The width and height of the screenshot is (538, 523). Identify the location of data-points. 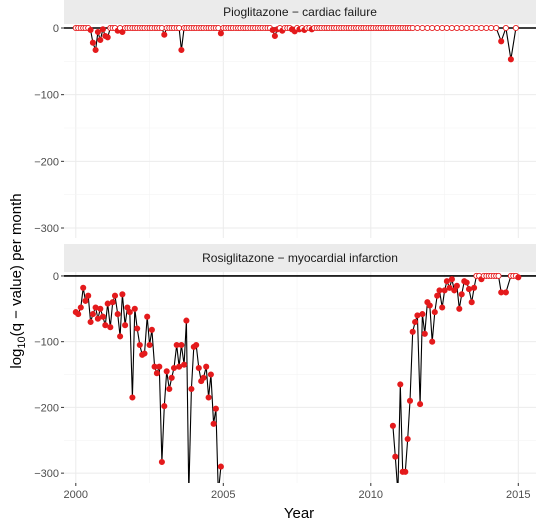
(295, 43).